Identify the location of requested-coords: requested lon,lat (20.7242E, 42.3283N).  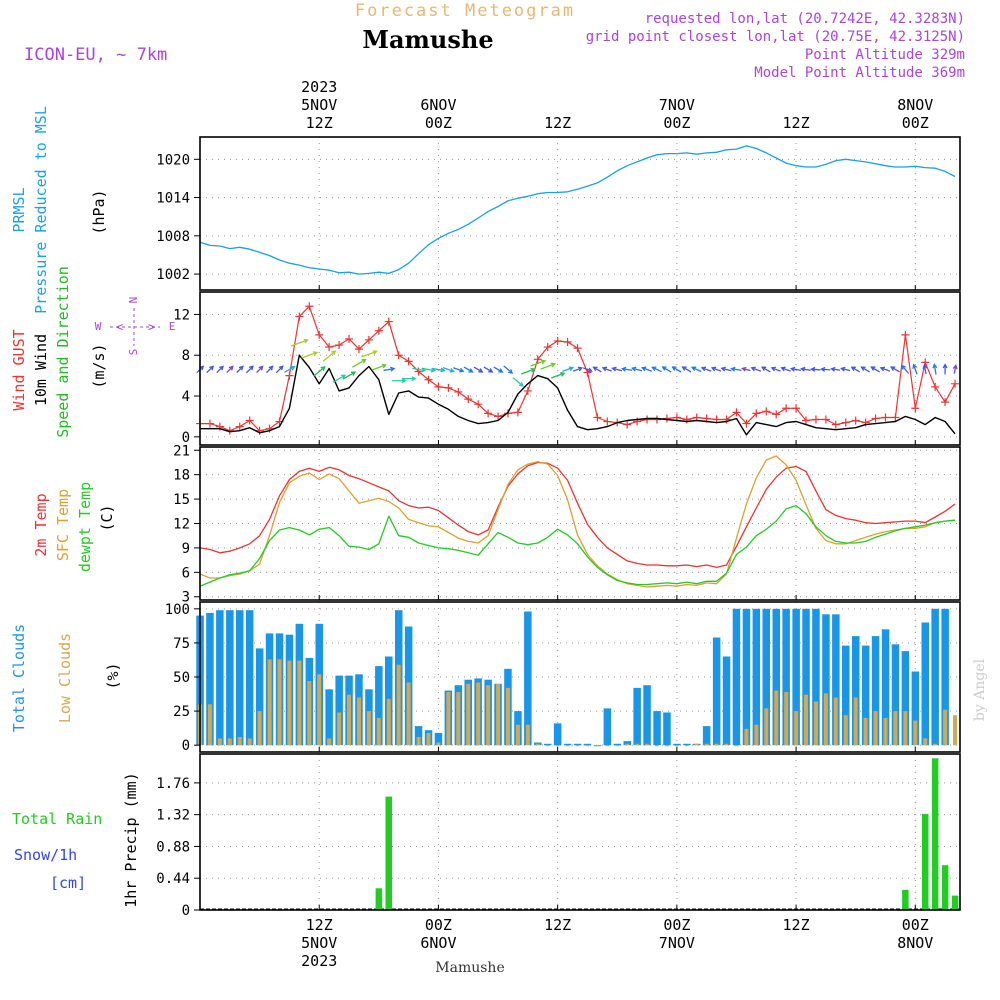
(805, 19).